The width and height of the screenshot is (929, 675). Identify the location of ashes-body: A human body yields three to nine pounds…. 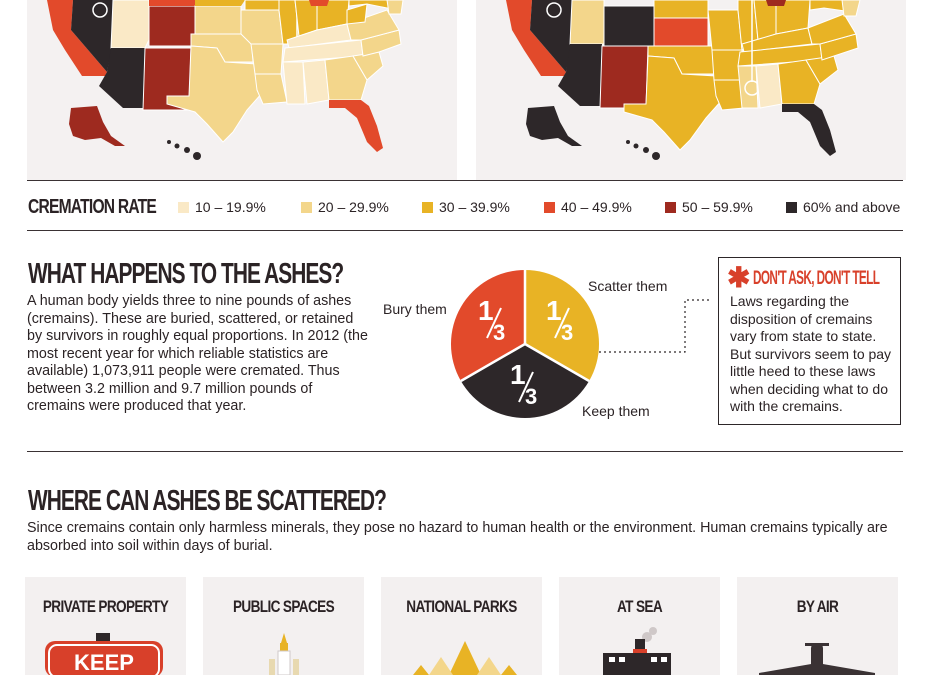
(197, 353).